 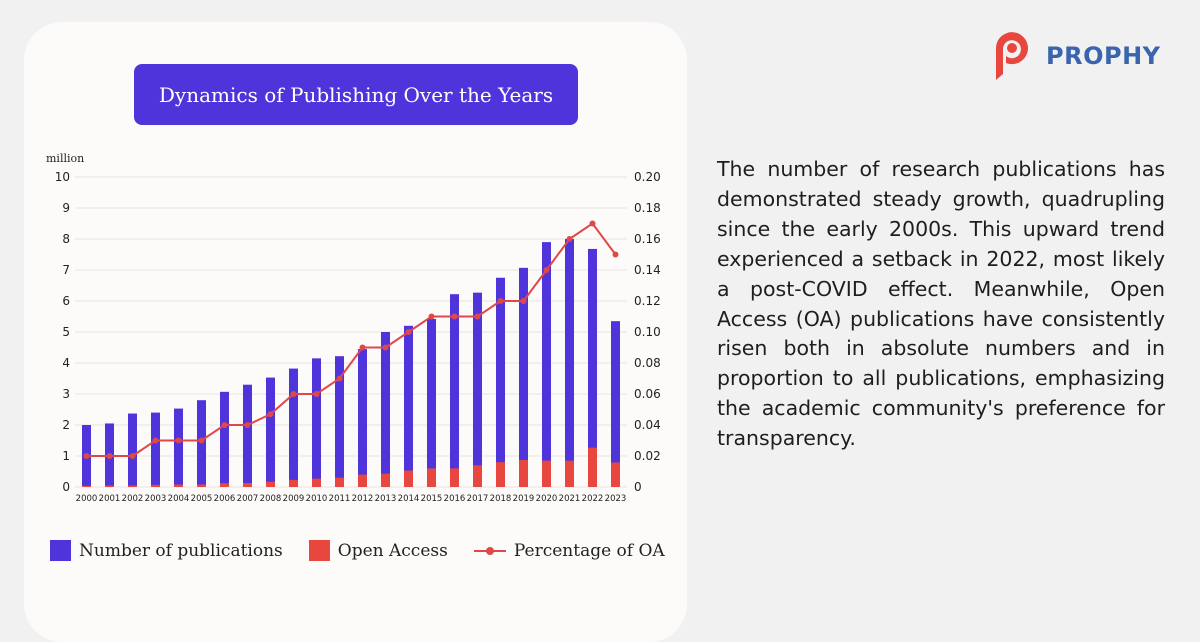 What do you see at coordinates (363, 499) in the screenshot?
I see `x-tick-label: 2012` at bounding box center [363, 499].